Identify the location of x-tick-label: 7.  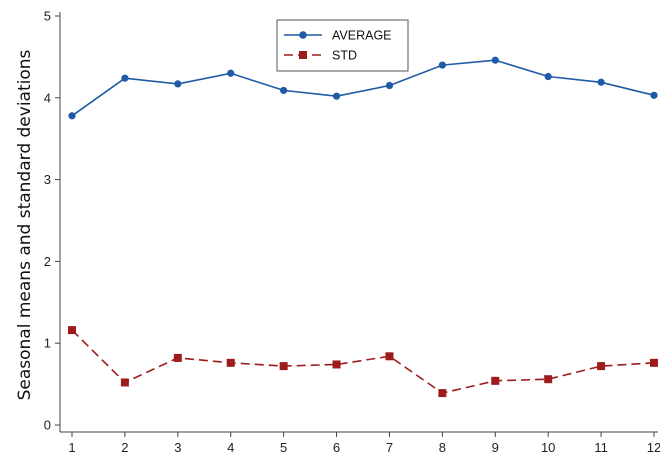
(389, 447).